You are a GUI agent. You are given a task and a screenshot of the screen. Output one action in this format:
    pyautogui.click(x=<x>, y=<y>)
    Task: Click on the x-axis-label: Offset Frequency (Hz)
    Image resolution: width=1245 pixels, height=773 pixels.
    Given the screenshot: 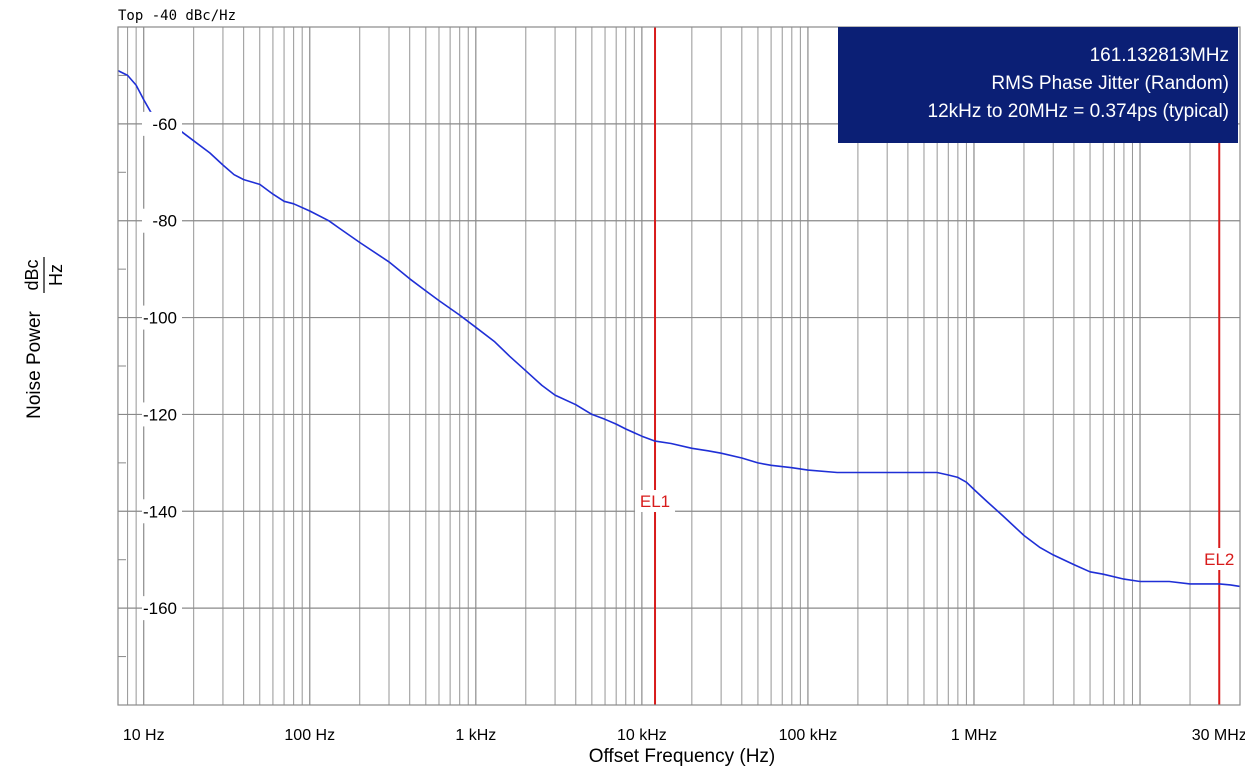 What is the action you would take?
    pyautogui.click(x=682, y=756)
    